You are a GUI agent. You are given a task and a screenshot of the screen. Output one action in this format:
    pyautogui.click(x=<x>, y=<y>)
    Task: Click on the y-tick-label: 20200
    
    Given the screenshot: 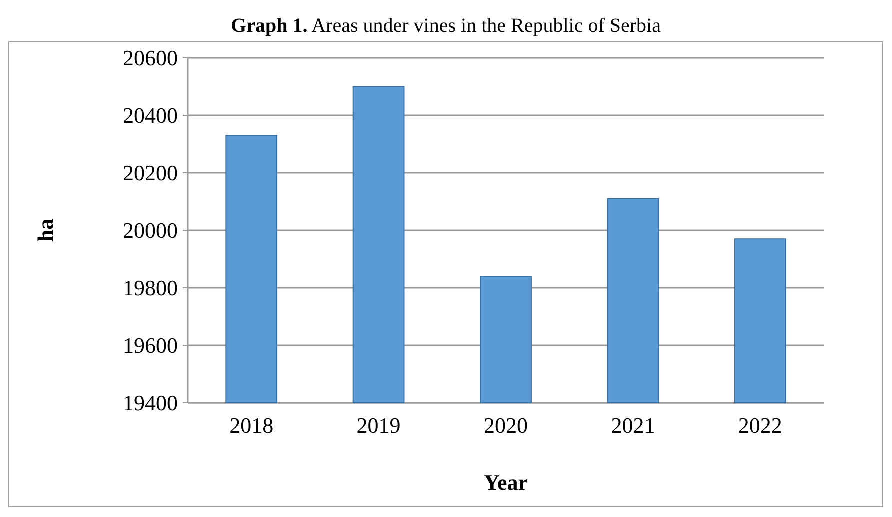 What is the action you would take?
    pyautogui.click(x=150, y=173)
    